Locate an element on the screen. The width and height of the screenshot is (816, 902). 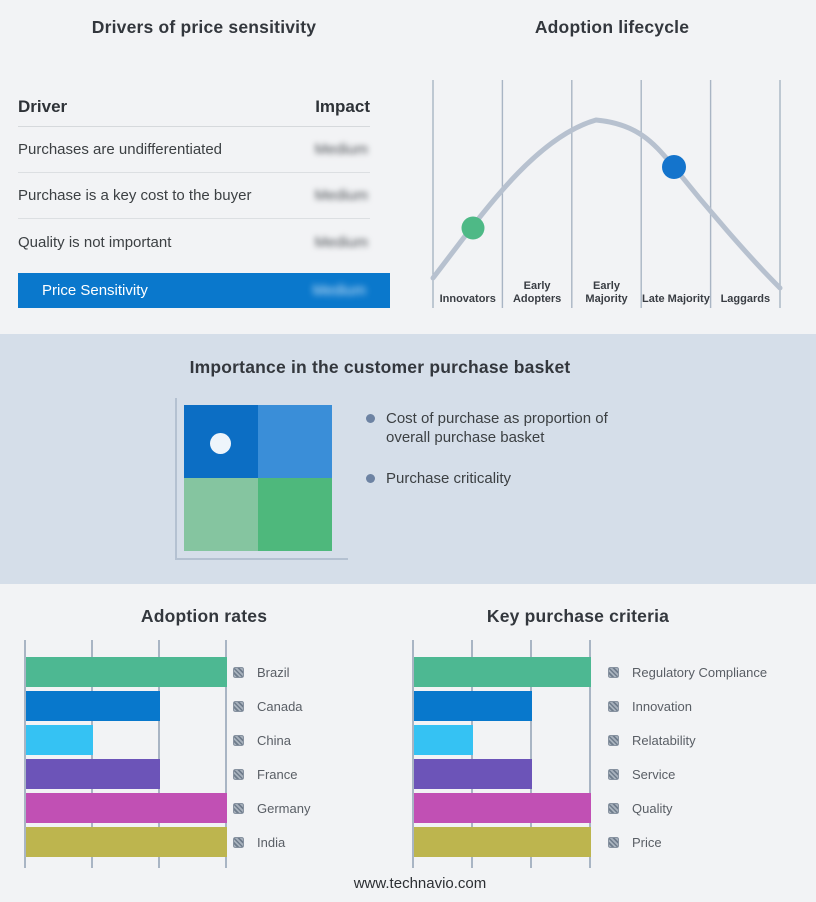
bar-innovation is located at coordinates (473, 706).